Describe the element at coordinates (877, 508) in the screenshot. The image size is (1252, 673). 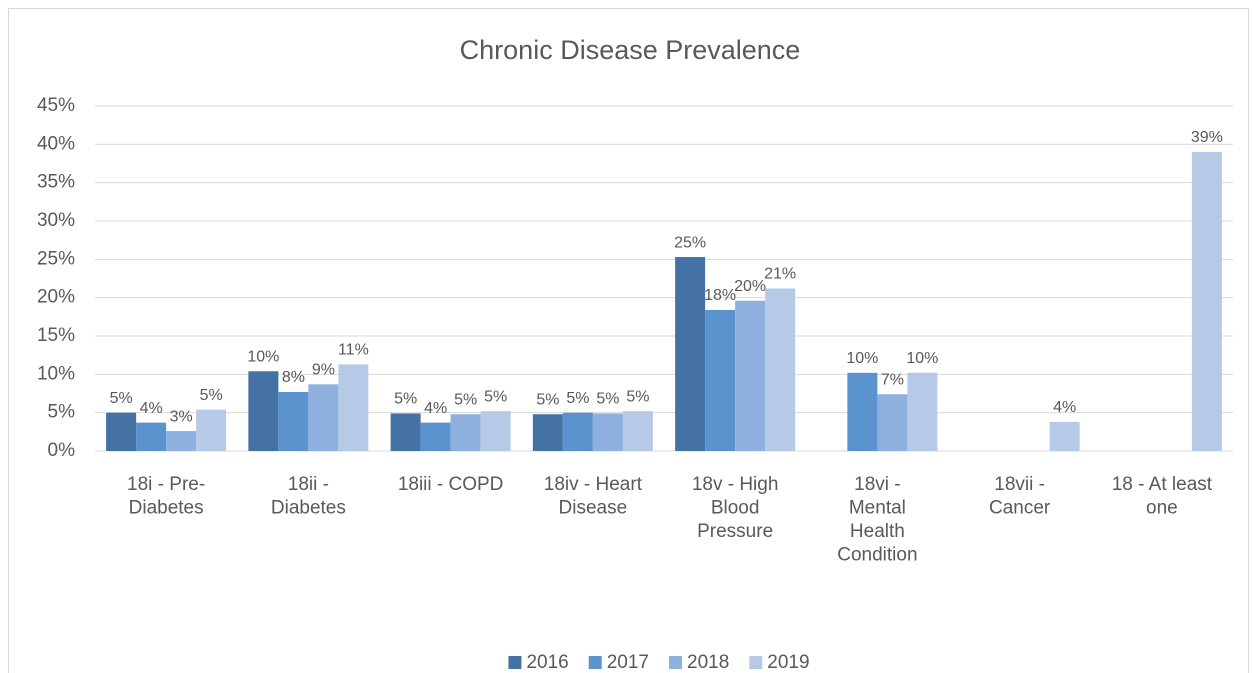
I see `x-tick-label-line: Mental` at that location.